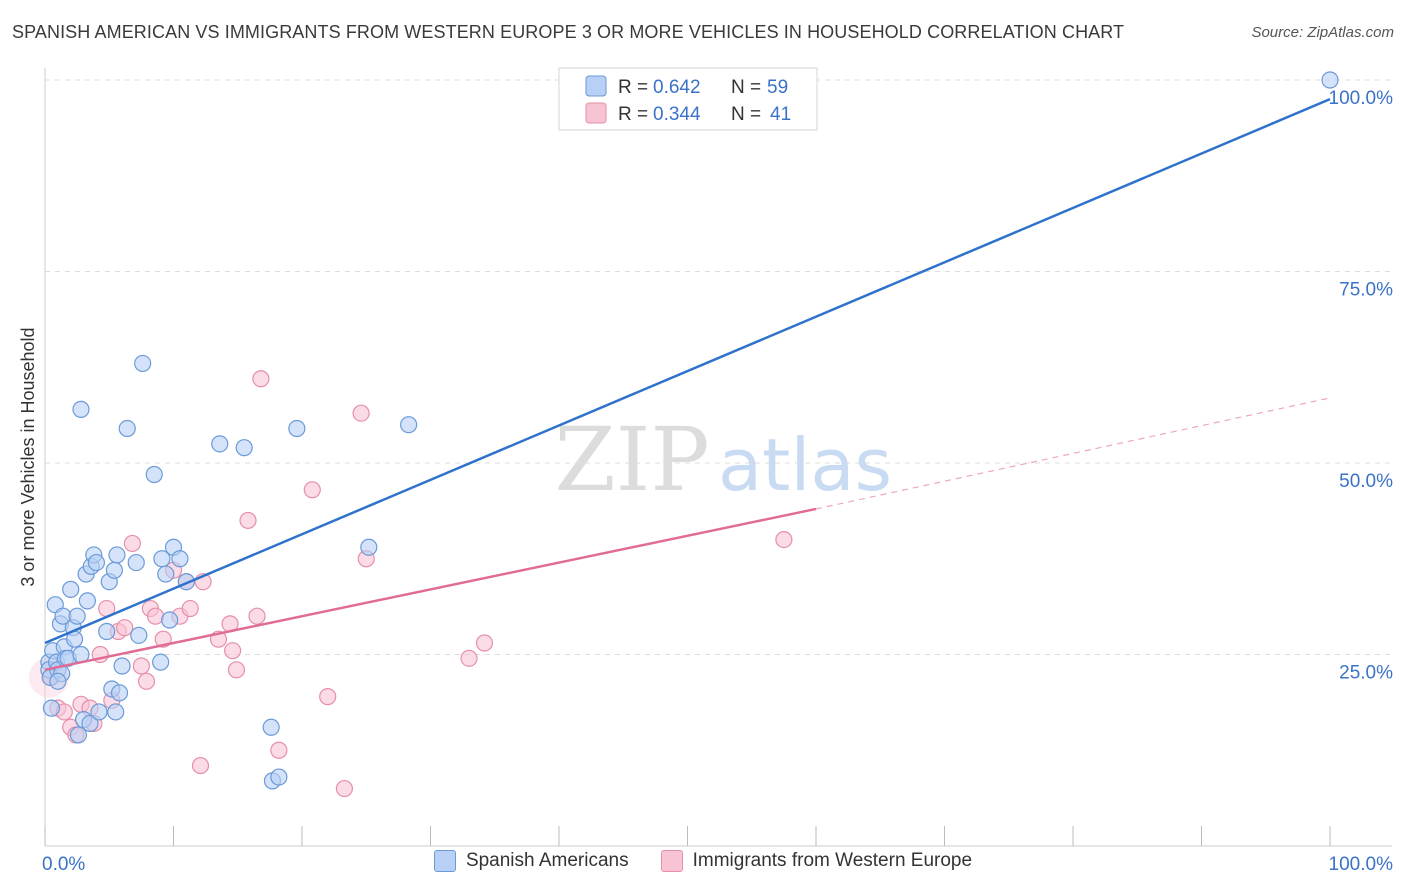 This screenshot has height=892, width=1406. Describe the element at coordinates (777, 87) in the screenshot. I see `legend-n-value-1: 59` at that location.